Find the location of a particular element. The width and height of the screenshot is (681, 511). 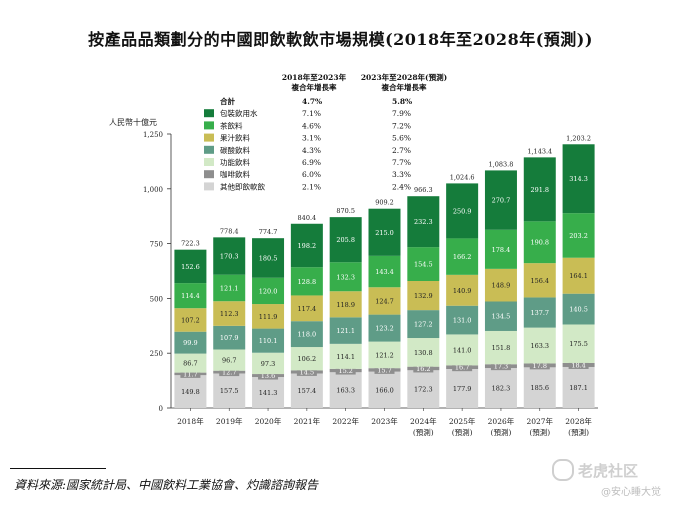

chart-title: 按產品品類劃分的中國即飲軟飲市場規模(2018年至2028年(預測)) is located at coordinates (340, 39).